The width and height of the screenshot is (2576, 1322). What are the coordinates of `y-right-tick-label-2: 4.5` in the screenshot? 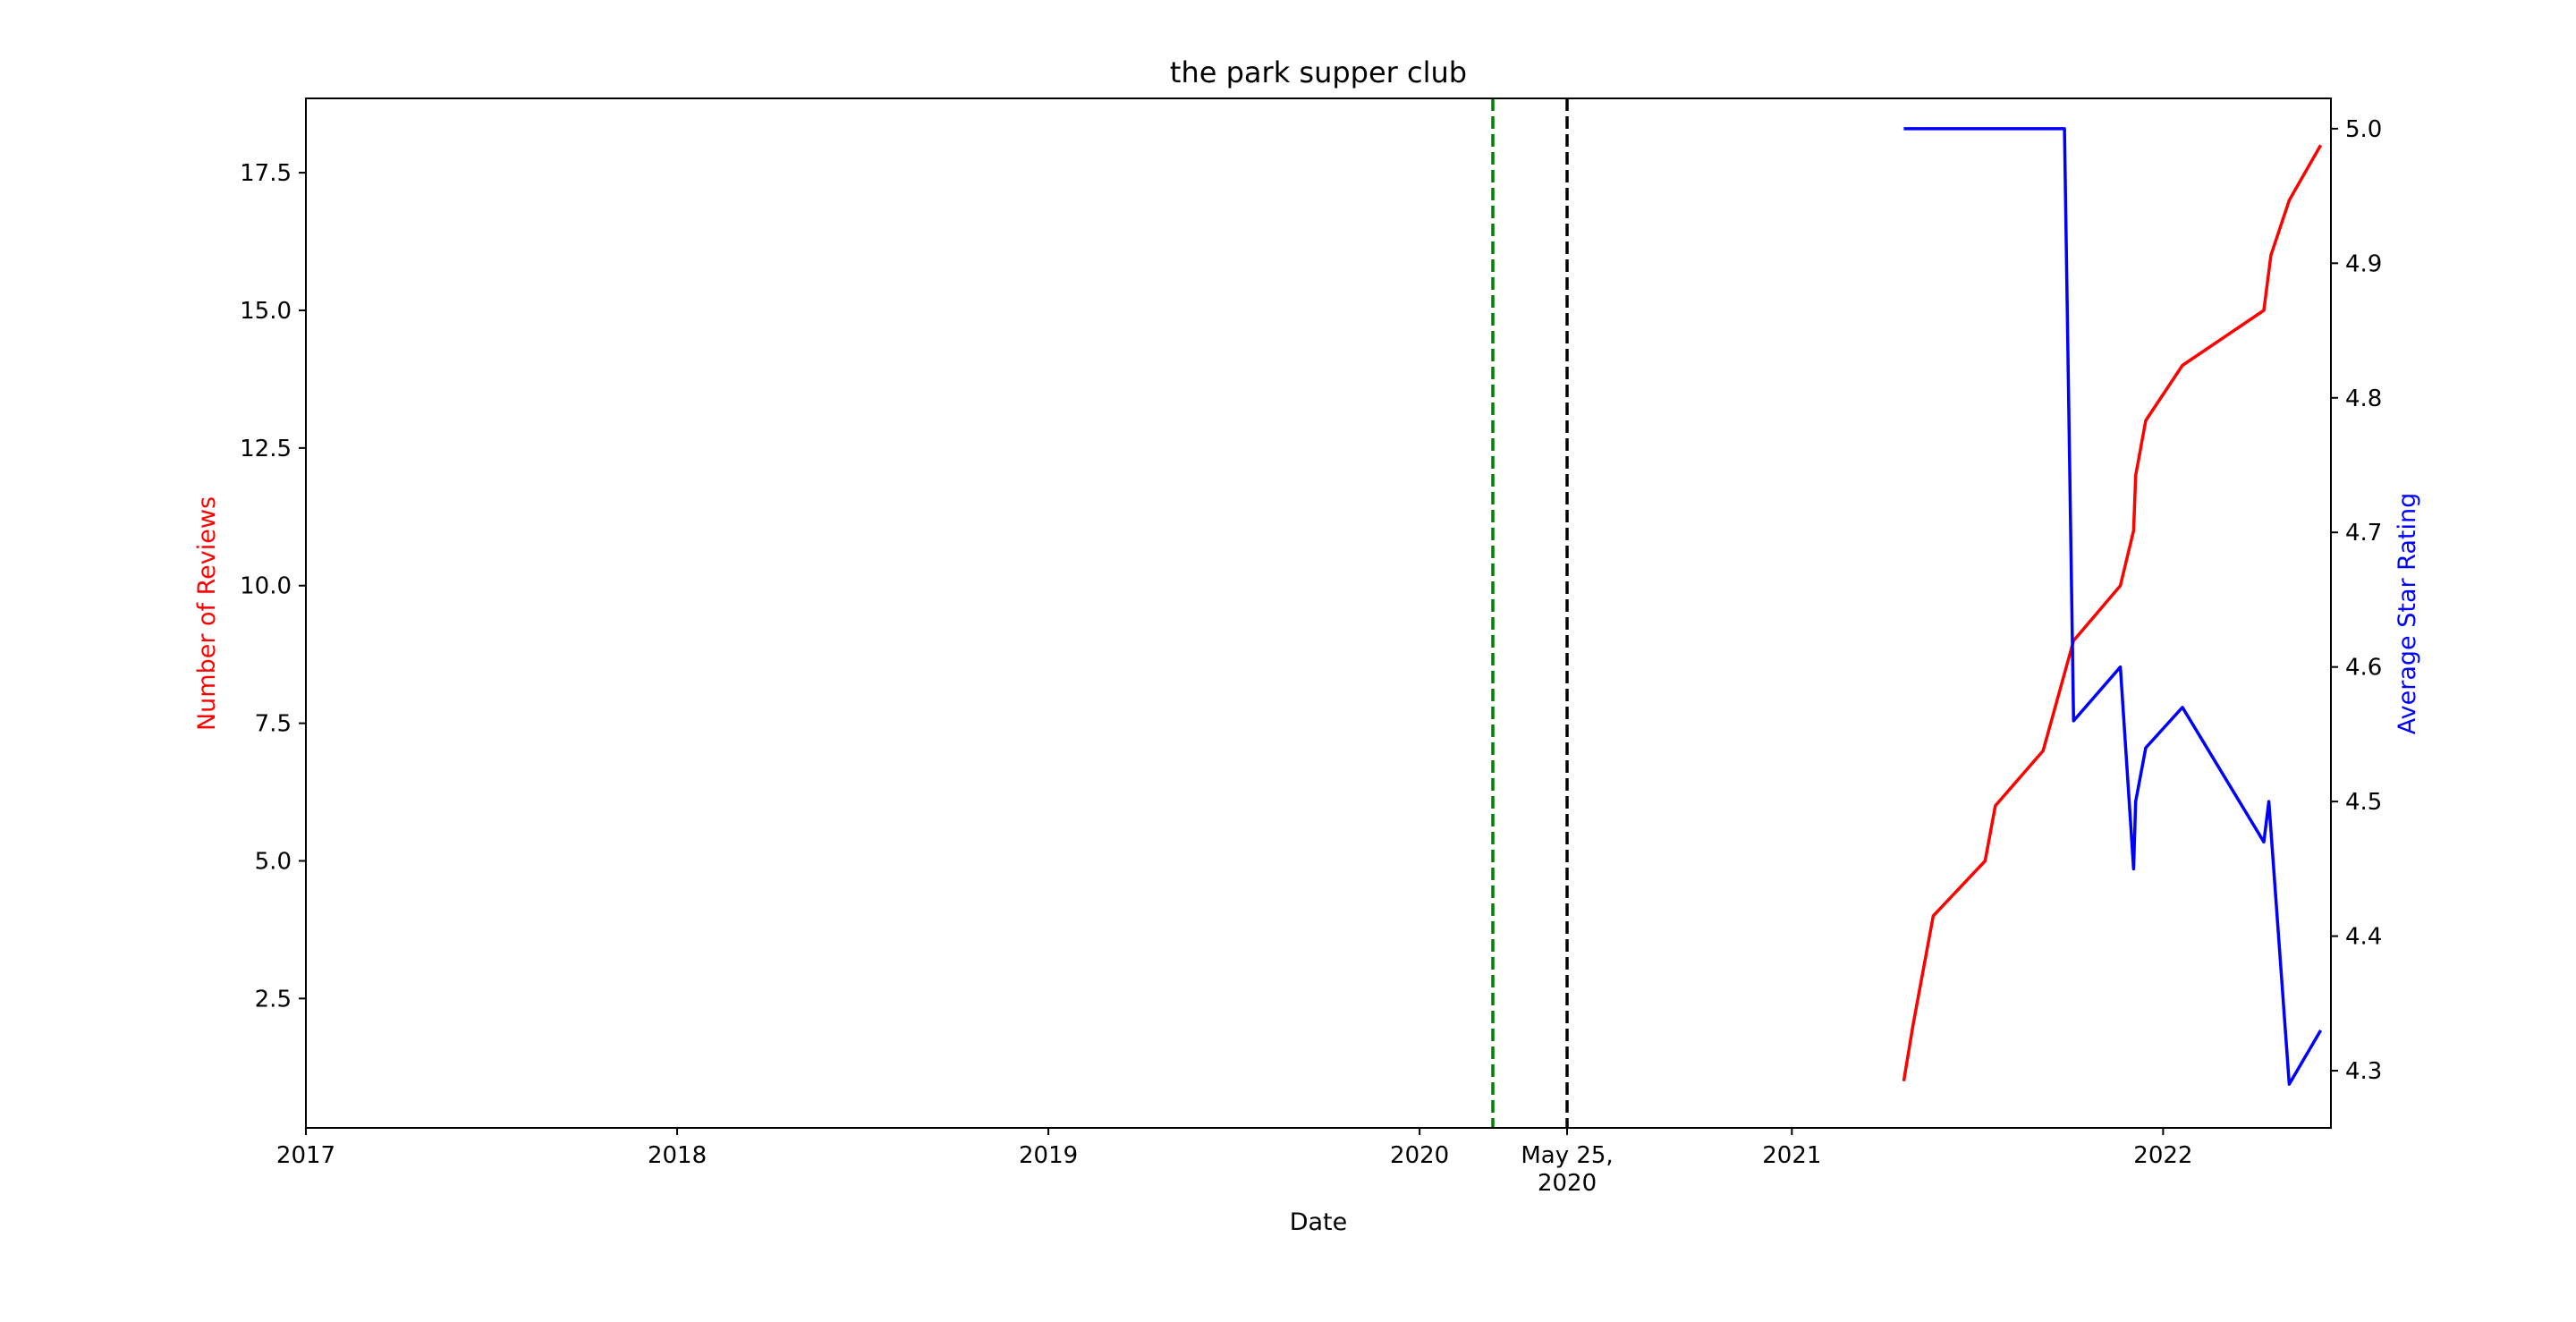 It's located at (2363, 803).